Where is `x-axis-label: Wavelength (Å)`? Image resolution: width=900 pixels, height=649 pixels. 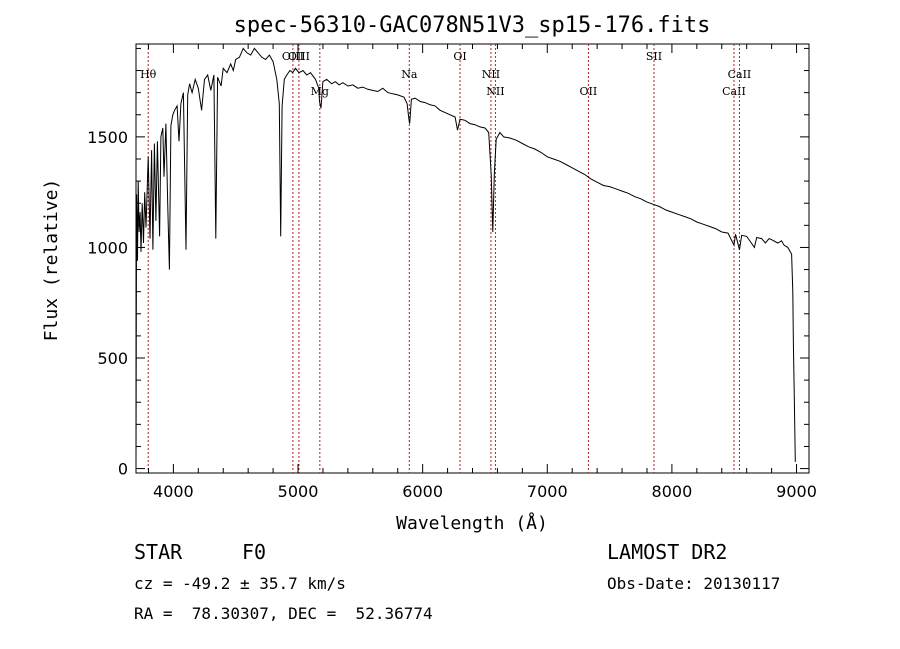 x-axis-label: Wavelength (Å) is located at coordinates (472, 523).